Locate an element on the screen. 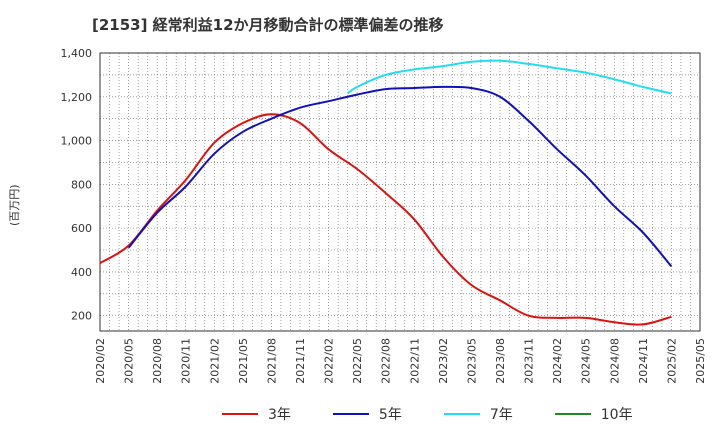  x-tick-label: 2021/08 is located at coordinates (271, 361).